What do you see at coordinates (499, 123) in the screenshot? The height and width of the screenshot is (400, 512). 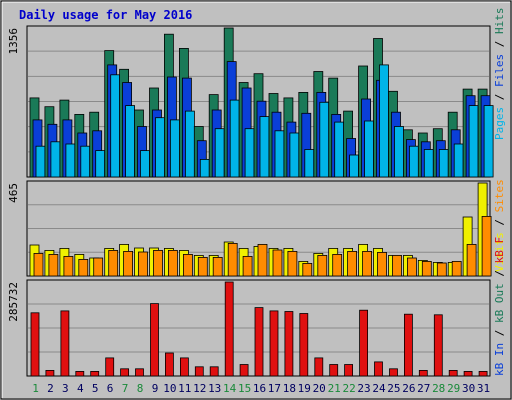 I see `legend-item-pages: Pages` at bounding box center [499, 123].